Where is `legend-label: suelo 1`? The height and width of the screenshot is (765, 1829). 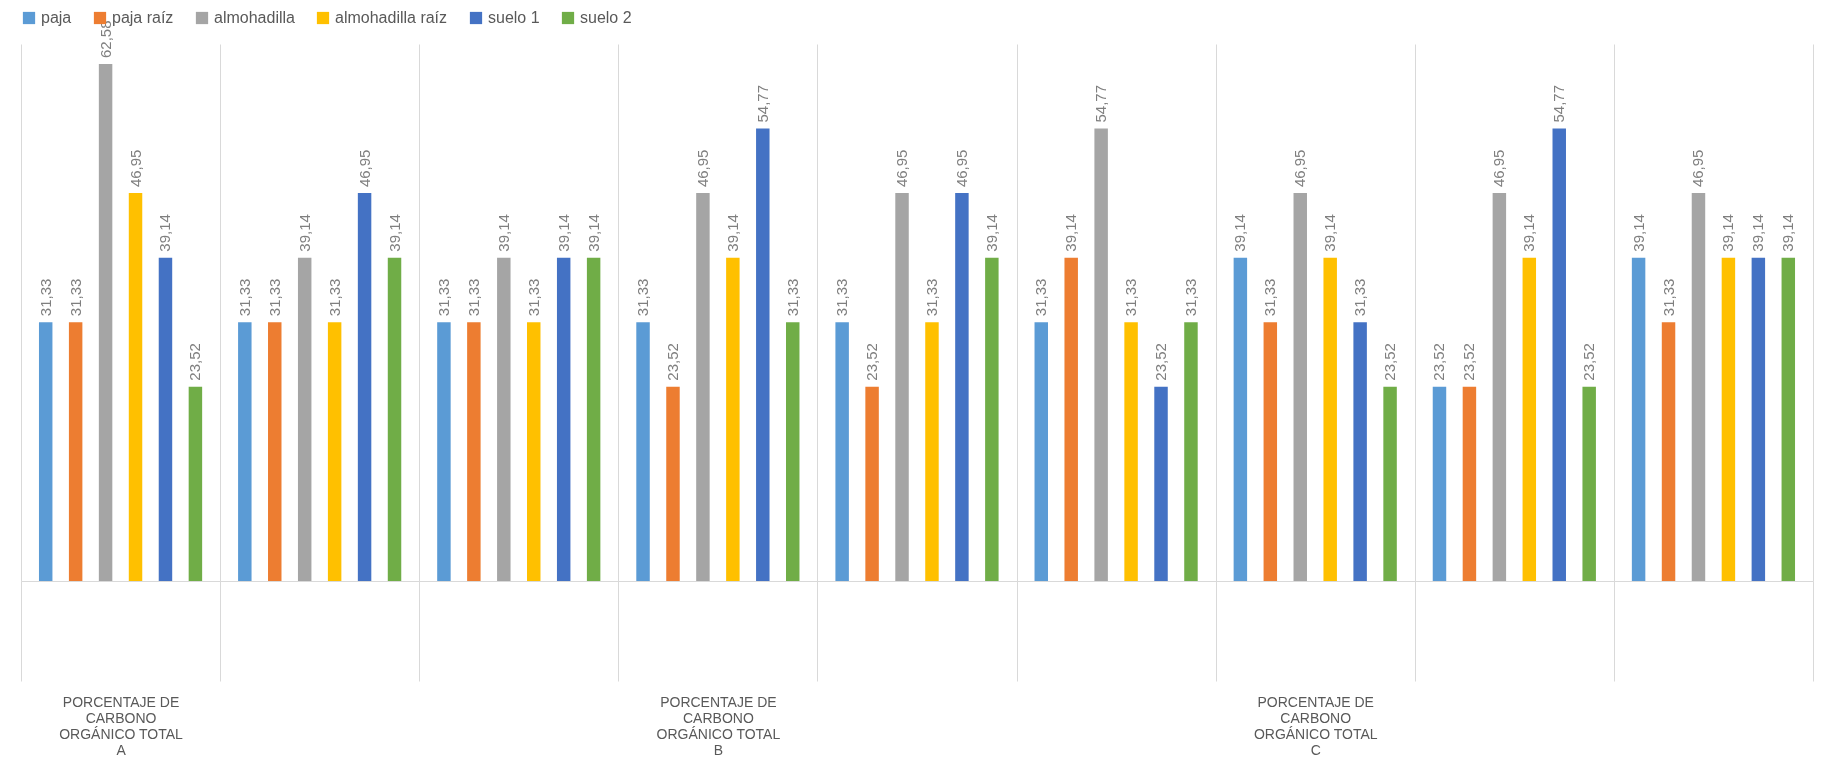 legend-label: suelo 1 is located at coordinates (514, 17).